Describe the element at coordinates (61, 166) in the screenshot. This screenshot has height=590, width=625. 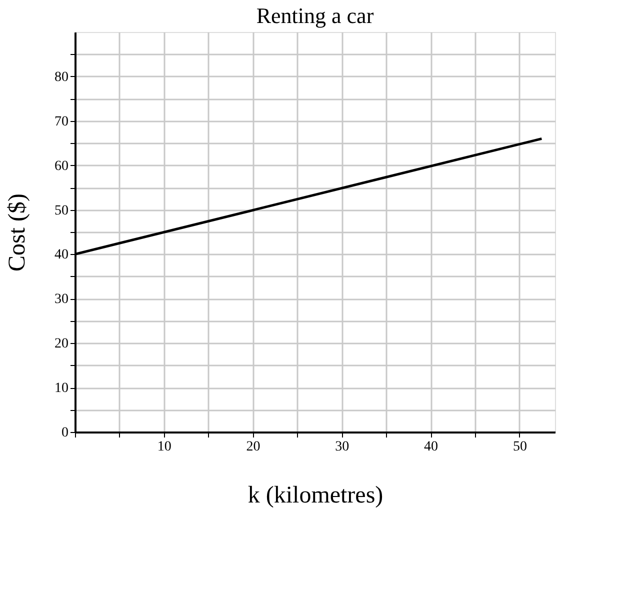
I see `y-tick-label: 60` at that location.